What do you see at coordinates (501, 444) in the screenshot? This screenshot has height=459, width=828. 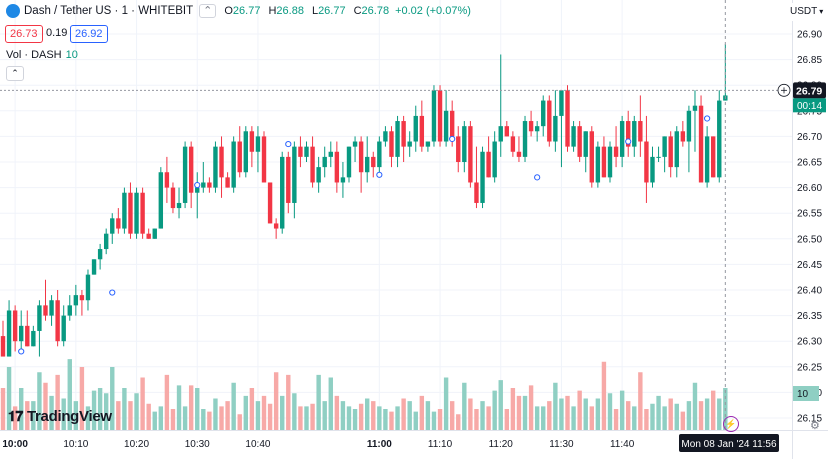 I see `time-tick-label: 11:20` at bounding box center [501, 444].